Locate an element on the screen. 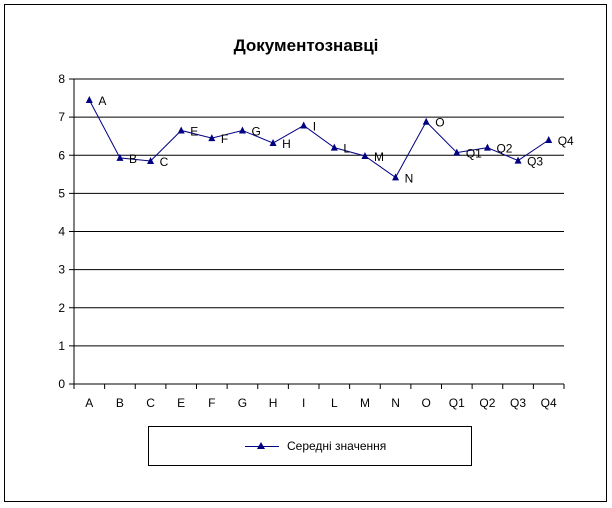  x-tick-label: Q2 is located at coordinates (487, 403).